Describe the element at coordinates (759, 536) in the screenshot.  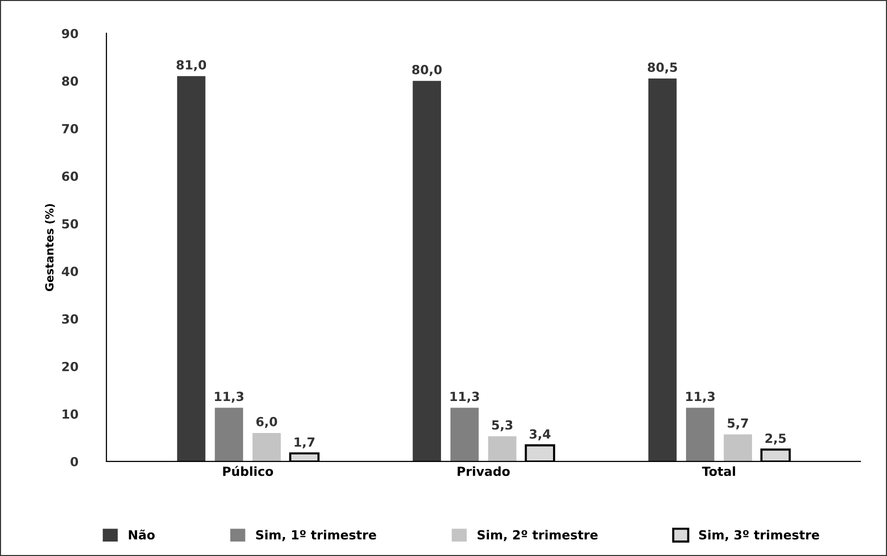
I see `legend-label: Sim, 3º trimestre` at that location.